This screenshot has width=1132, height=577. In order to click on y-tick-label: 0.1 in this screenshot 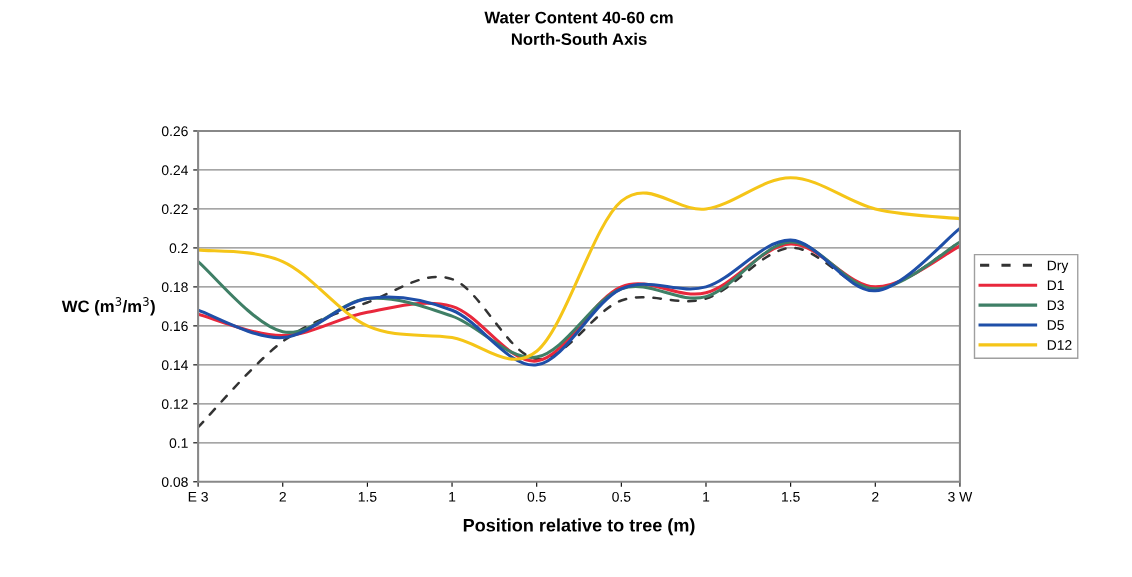, I will do `click(178, 443)`.